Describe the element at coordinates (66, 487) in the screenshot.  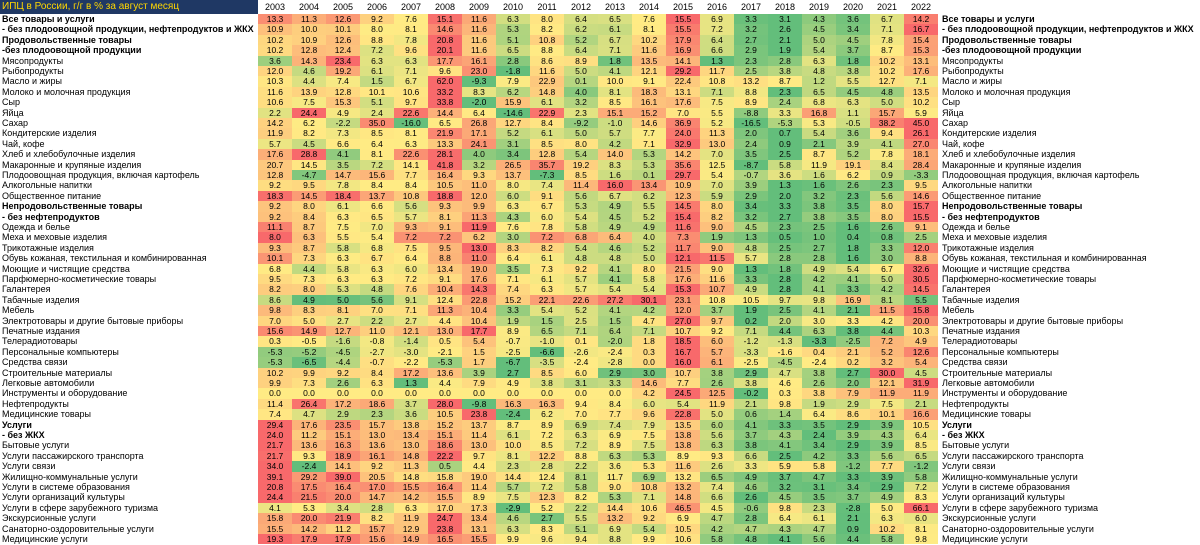
I see `row-label: Услуги в системе образования` at that location.